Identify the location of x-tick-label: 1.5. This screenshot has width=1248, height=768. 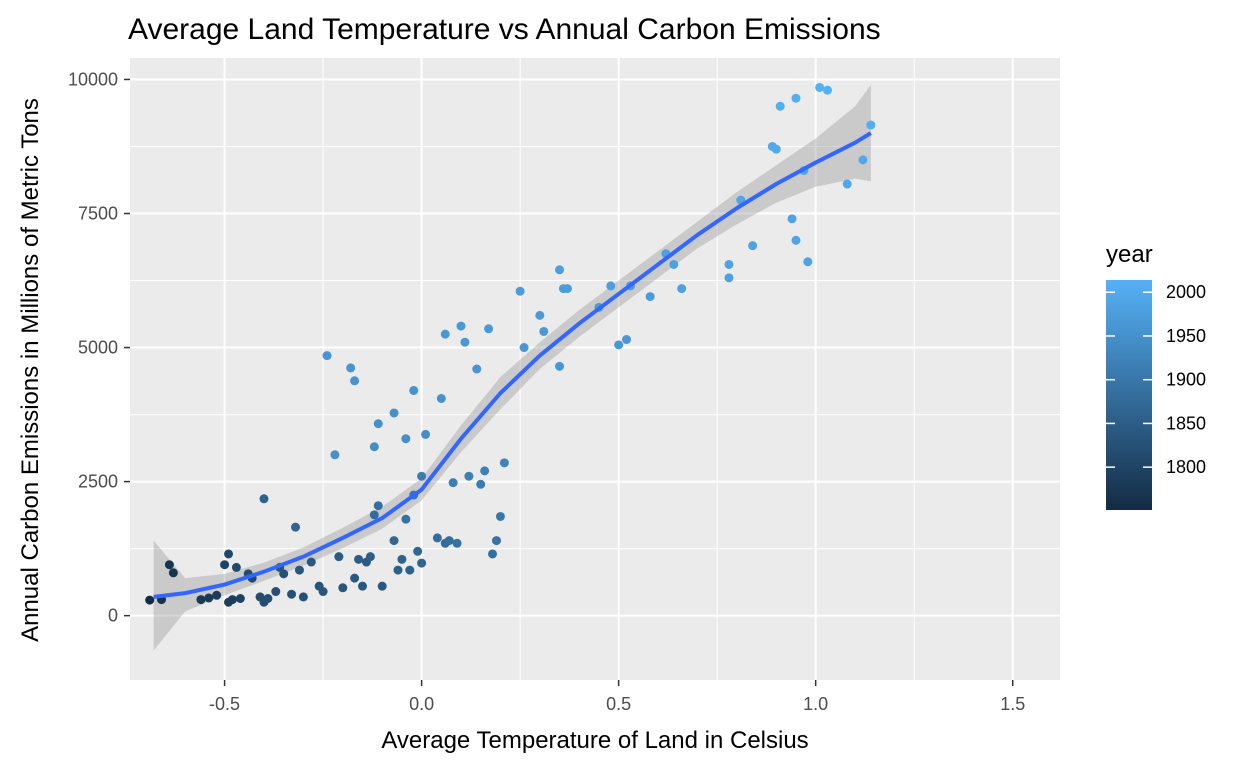
(1012, 704).